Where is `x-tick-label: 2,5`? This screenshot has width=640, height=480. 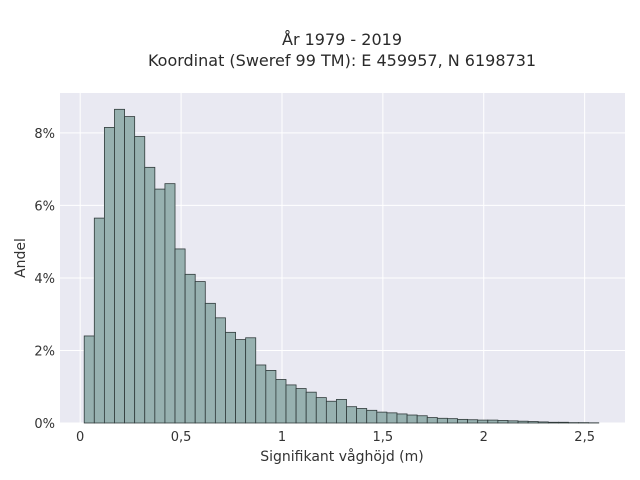
x-tick-label: 2,5 is located at coordinates (584, 437).